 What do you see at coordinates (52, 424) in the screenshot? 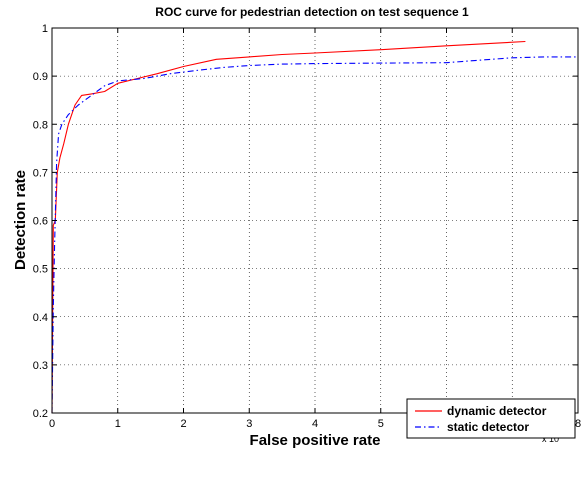
I see `x-tick-label: 0` at bounding box center [52, 424].